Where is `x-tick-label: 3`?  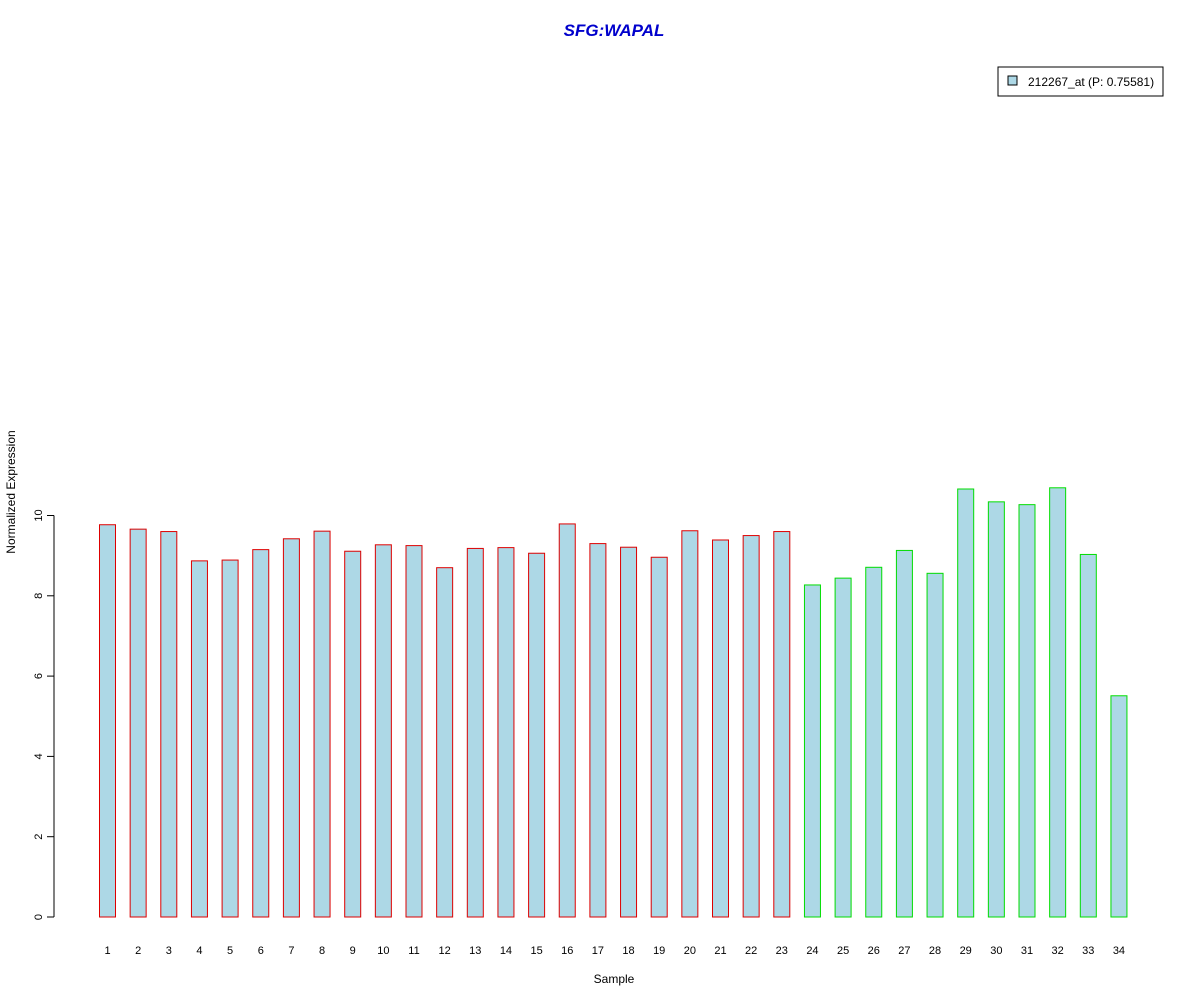
x-tick-label: 3 is located at coordinates (169, 951).